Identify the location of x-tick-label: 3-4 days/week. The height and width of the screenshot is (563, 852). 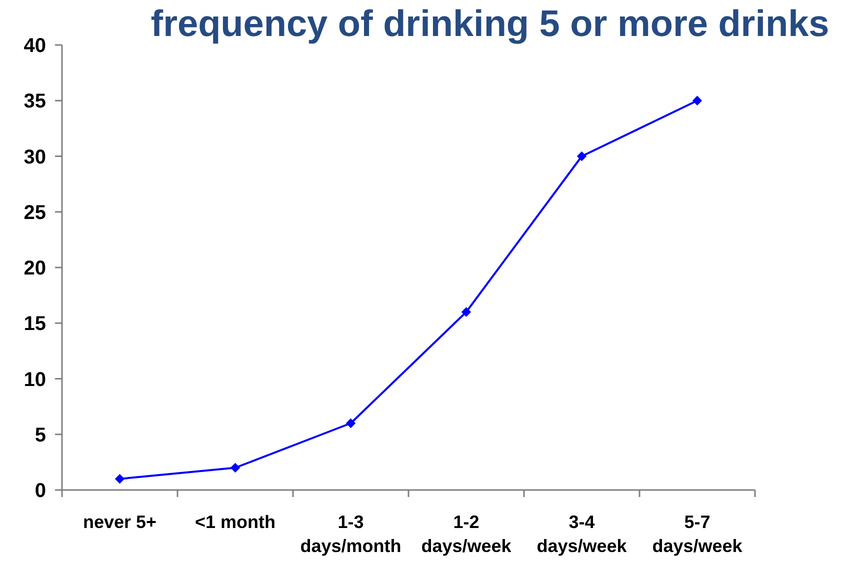
(582, 534).